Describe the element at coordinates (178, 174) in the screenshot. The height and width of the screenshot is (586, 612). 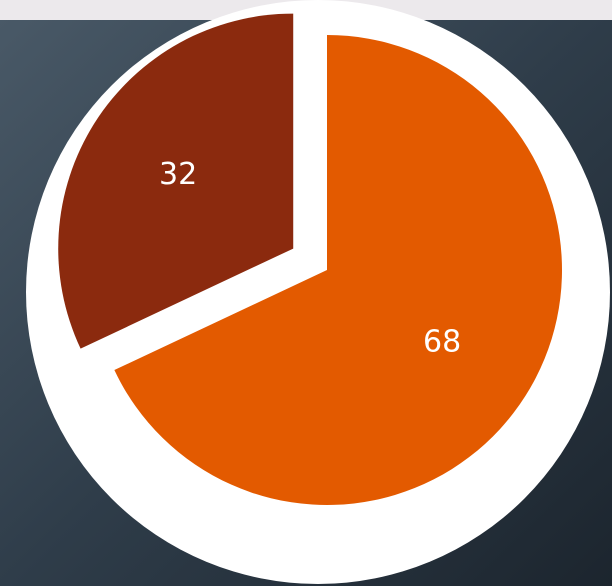
I see `data-label: 32` at that location.